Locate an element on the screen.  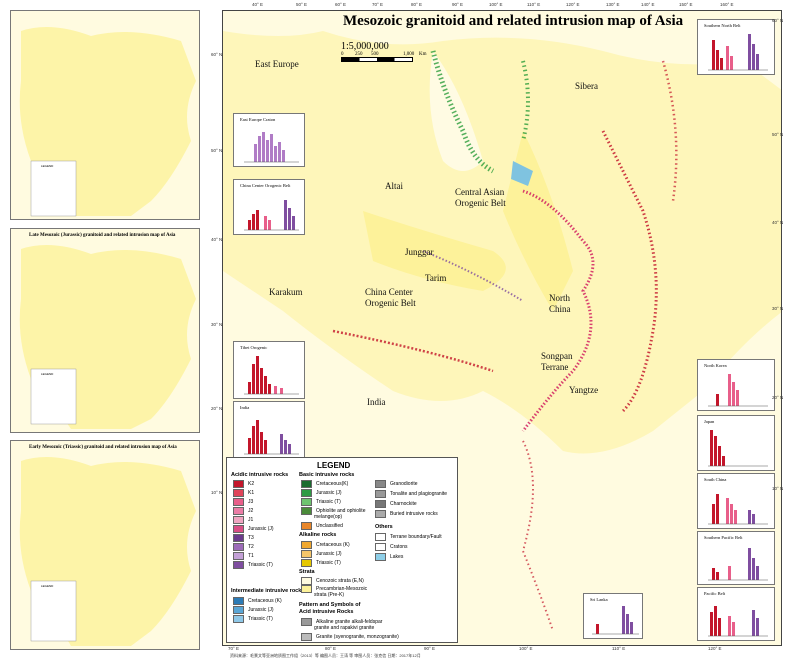
lon-label: 100° E is located at coordinates (496, 4).